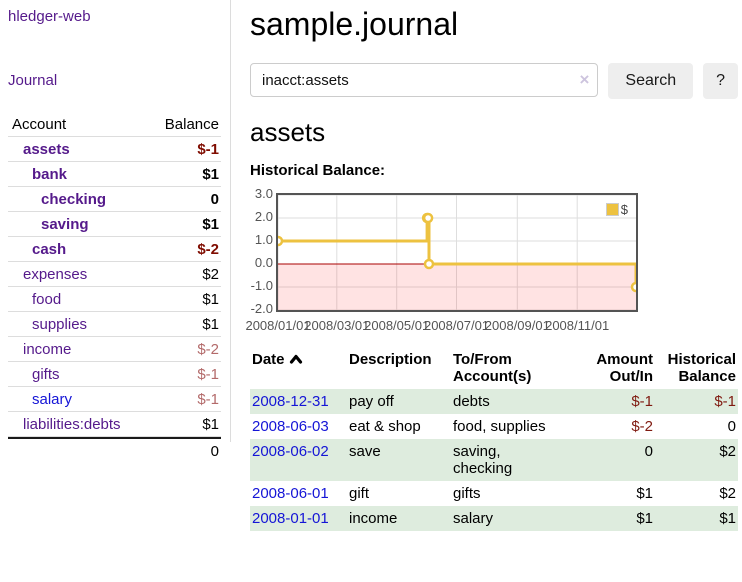 The image size is (742, 582). I want to click on account-row: expenses $2, so click(114, 274).